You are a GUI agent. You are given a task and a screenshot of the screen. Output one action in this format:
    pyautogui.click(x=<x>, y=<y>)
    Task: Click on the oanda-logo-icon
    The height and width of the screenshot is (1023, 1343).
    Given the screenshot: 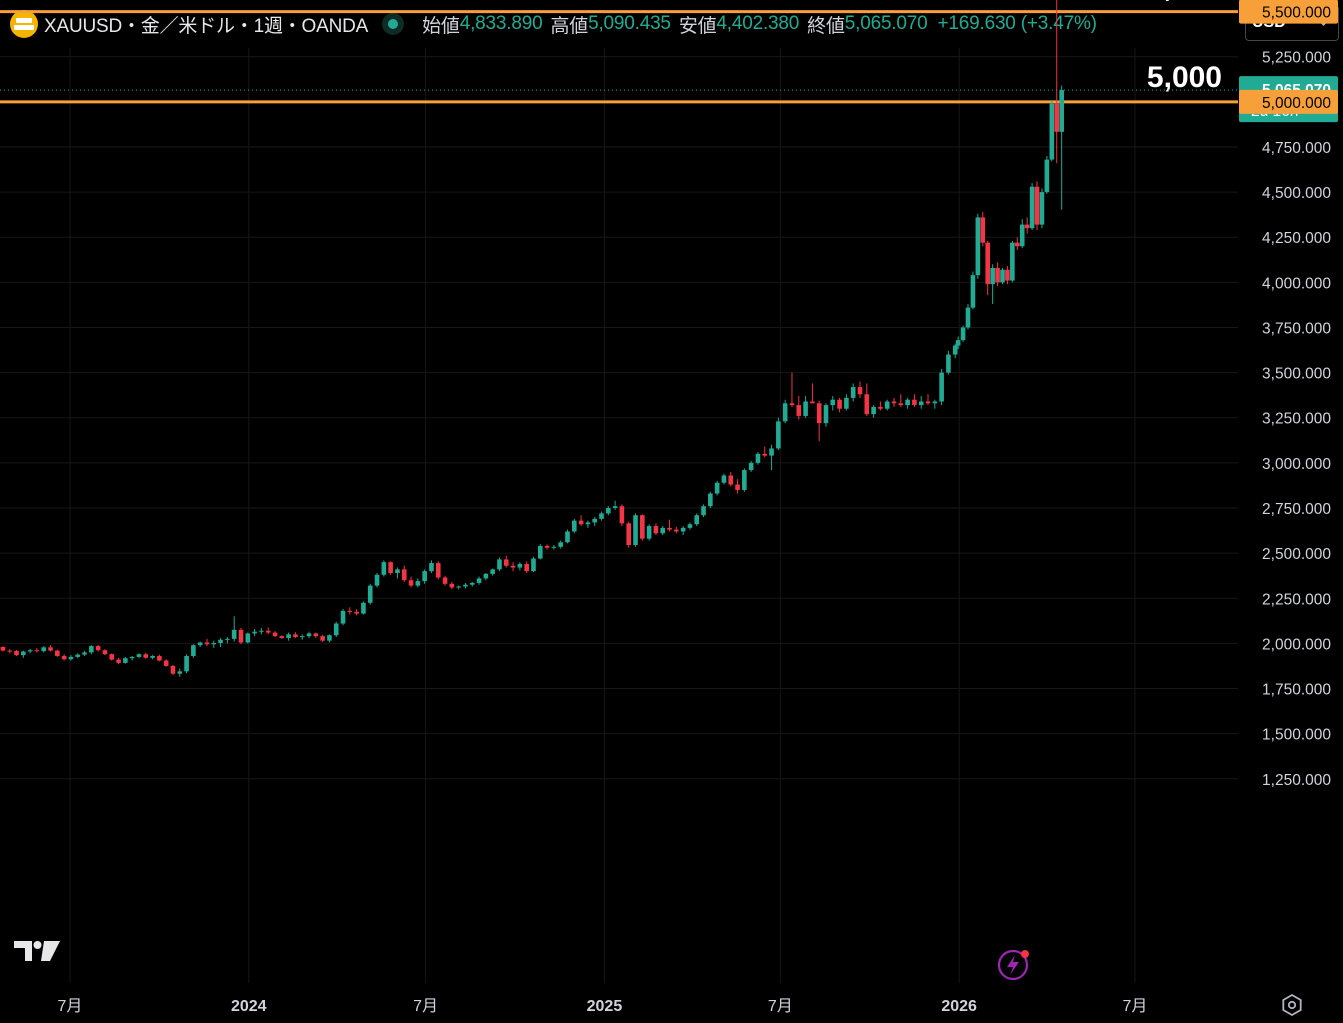 What is the action you would take?
    pyautogui.click(x=24, y=24)
    